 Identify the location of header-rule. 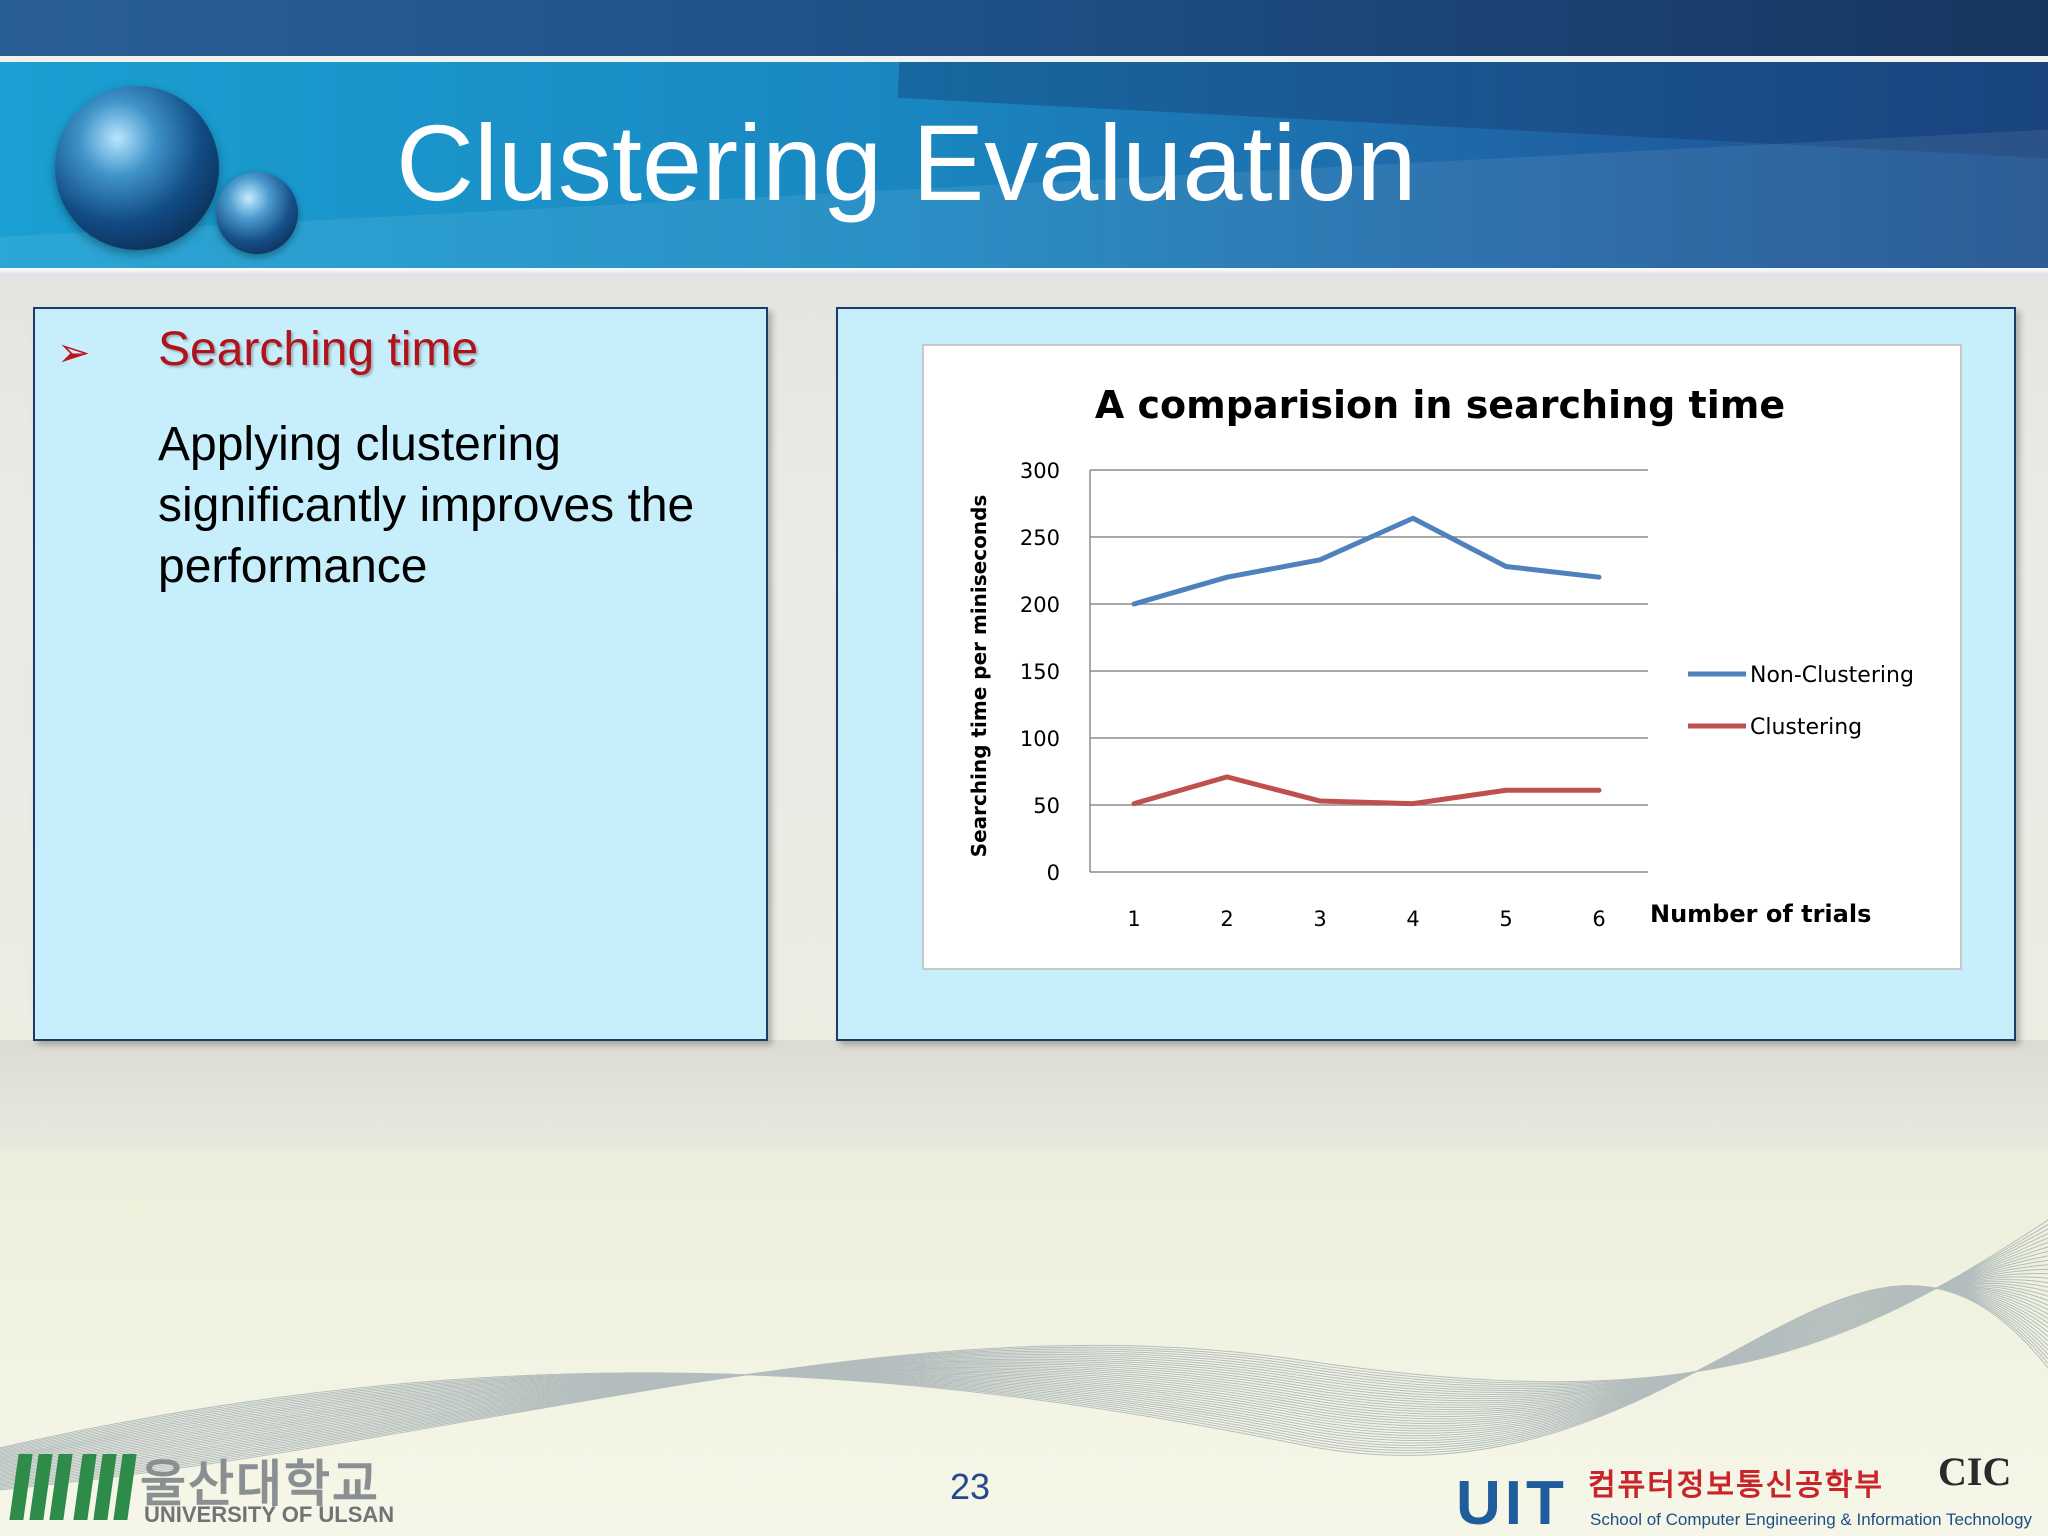
(1024, 272).